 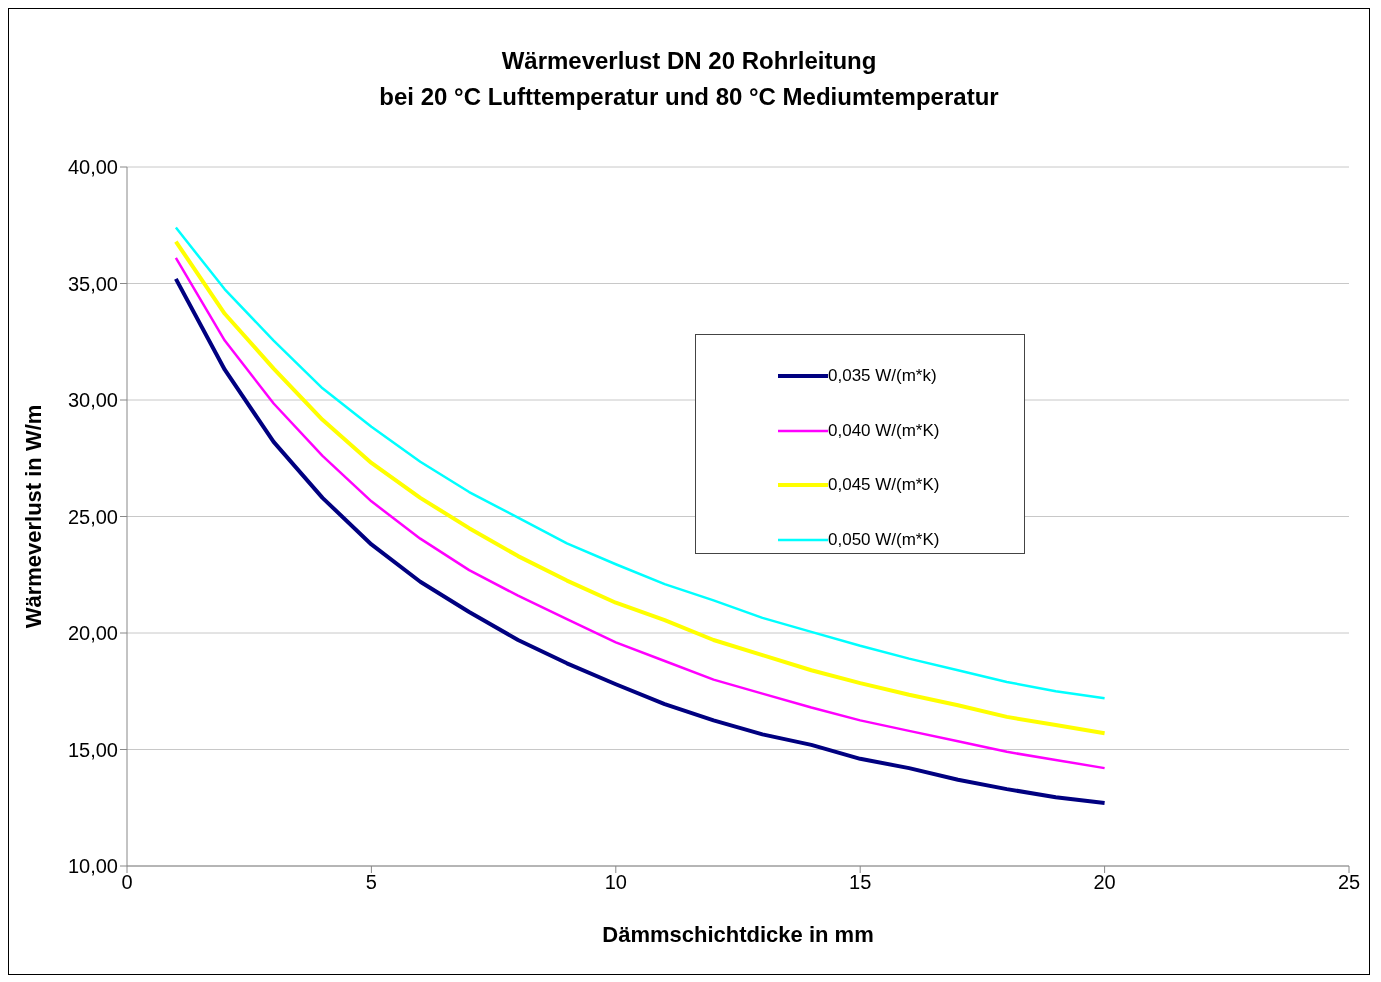 I want to click on y-tick-label: 15,00, so click(x=92, y=749).